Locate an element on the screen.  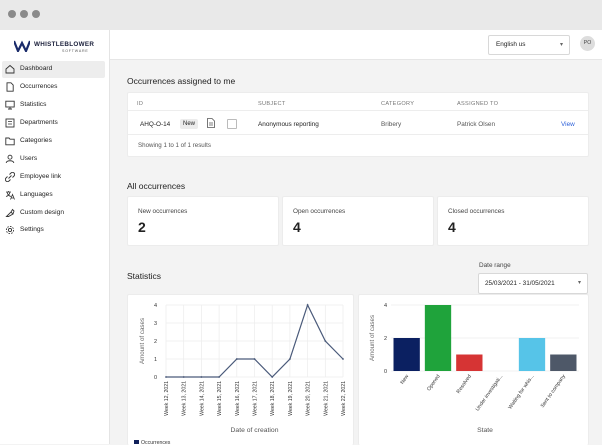
sidebar-item-statistics: Statistics is located at coordinates (53, 105).